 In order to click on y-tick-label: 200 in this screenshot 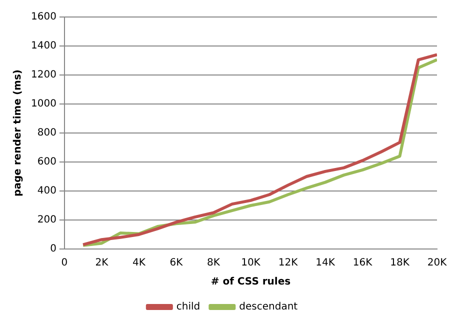, I will do `click(46, 220)`.